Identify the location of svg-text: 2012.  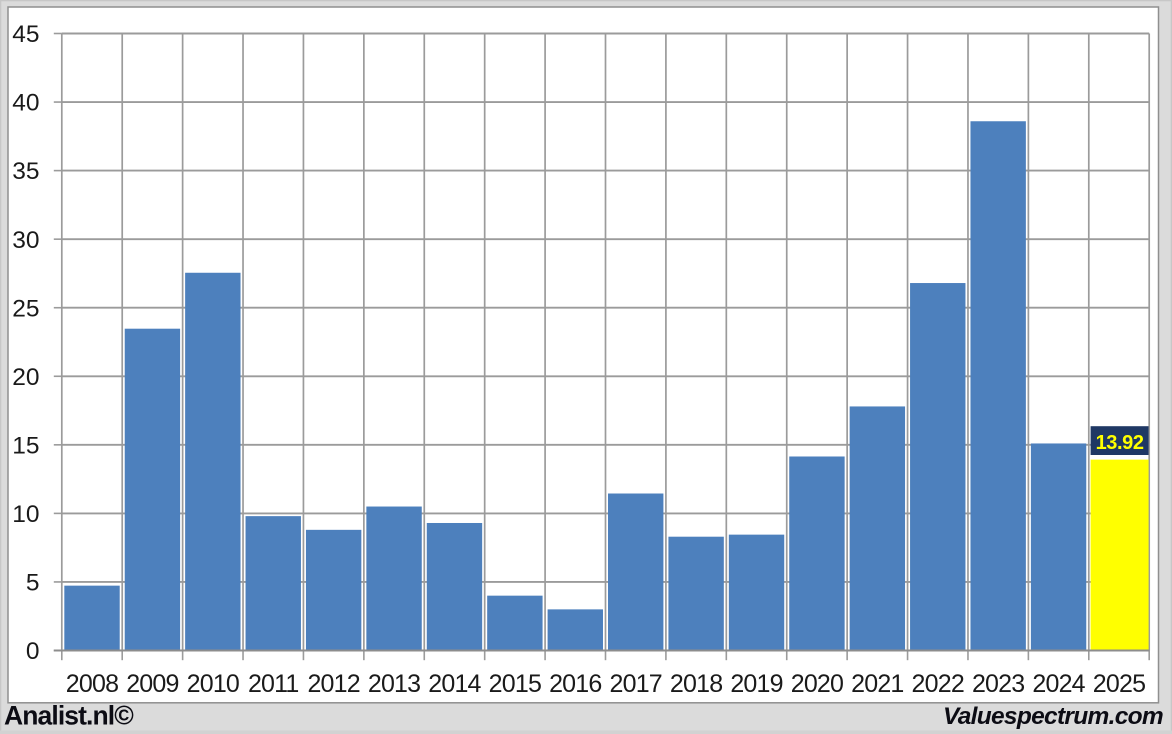
(333, 684).